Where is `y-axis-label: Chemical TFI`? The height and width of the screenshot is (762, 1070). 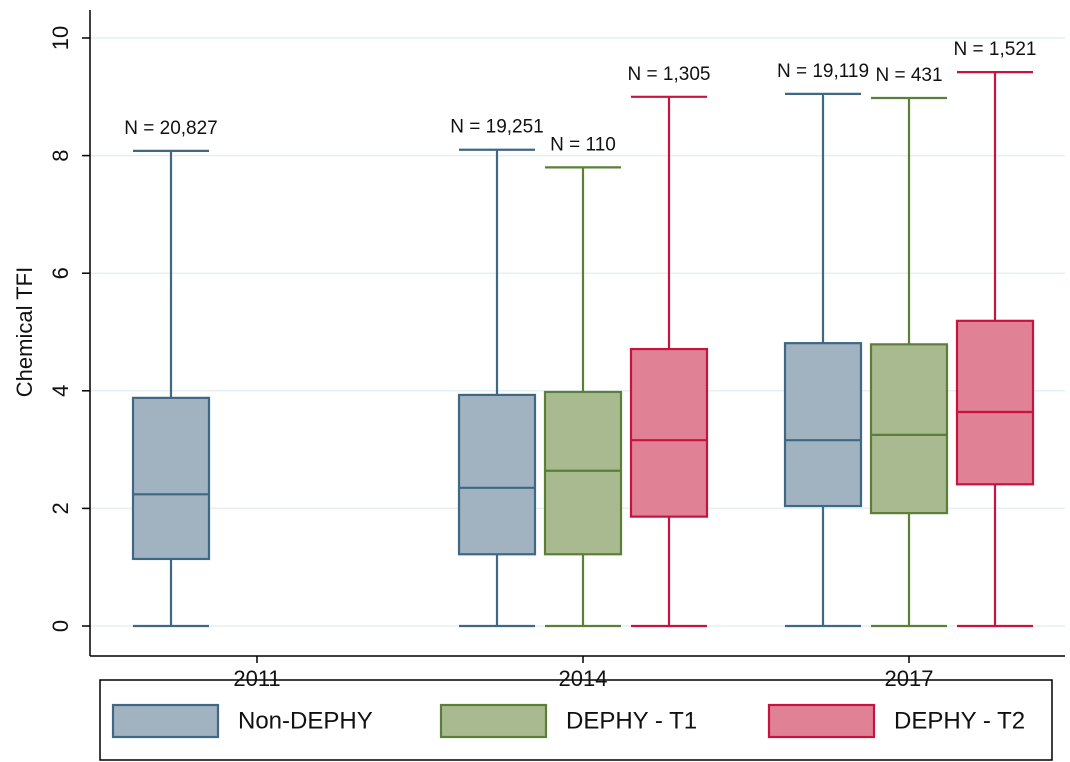
y-axis-label: Chemical TFI is located at coordinates (24, 332).